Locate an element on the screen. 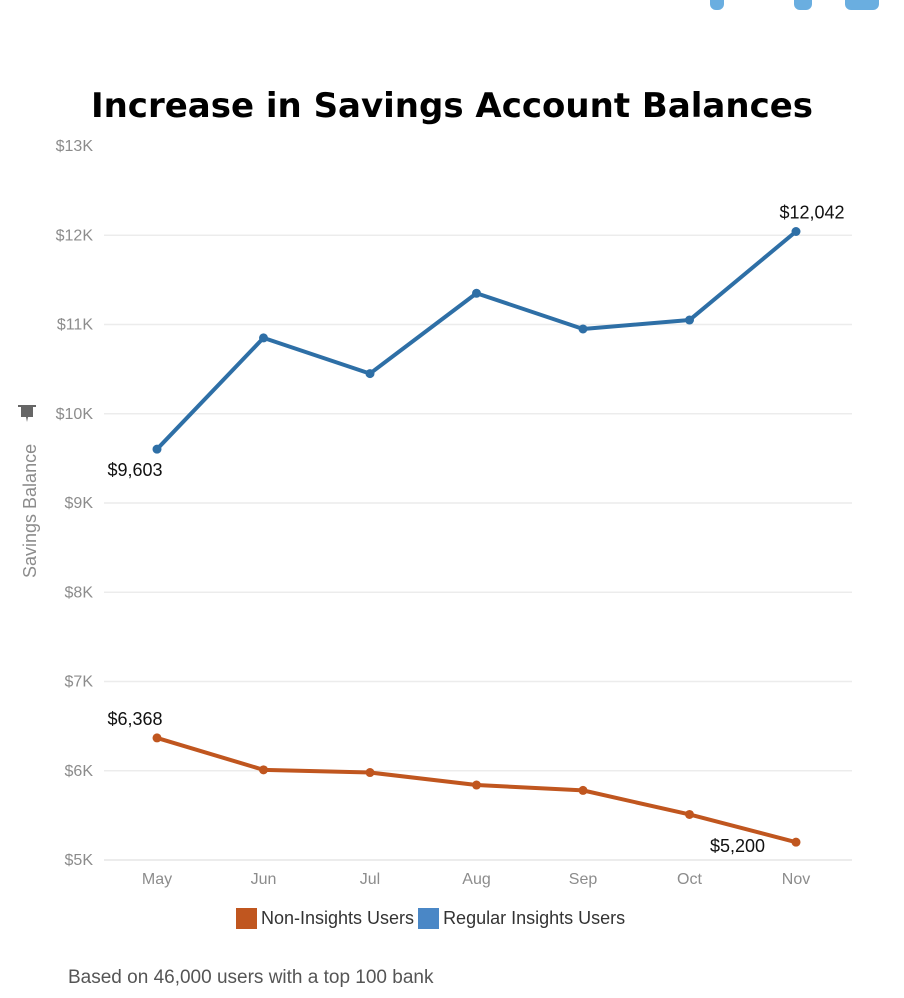 This screenshot has width=904, height=998. y-tick-labels: $5K $6K $7K $8K $9K $10K $11K $12K $13K is located at coordinates (75, 503).